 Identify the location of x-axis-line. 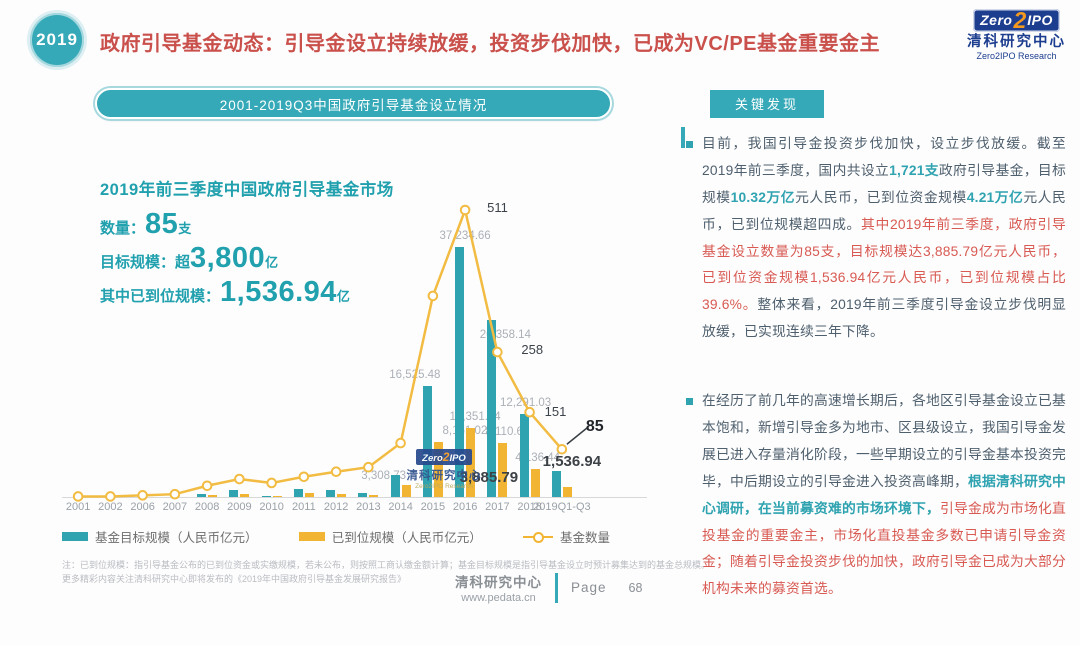
(354, 497).